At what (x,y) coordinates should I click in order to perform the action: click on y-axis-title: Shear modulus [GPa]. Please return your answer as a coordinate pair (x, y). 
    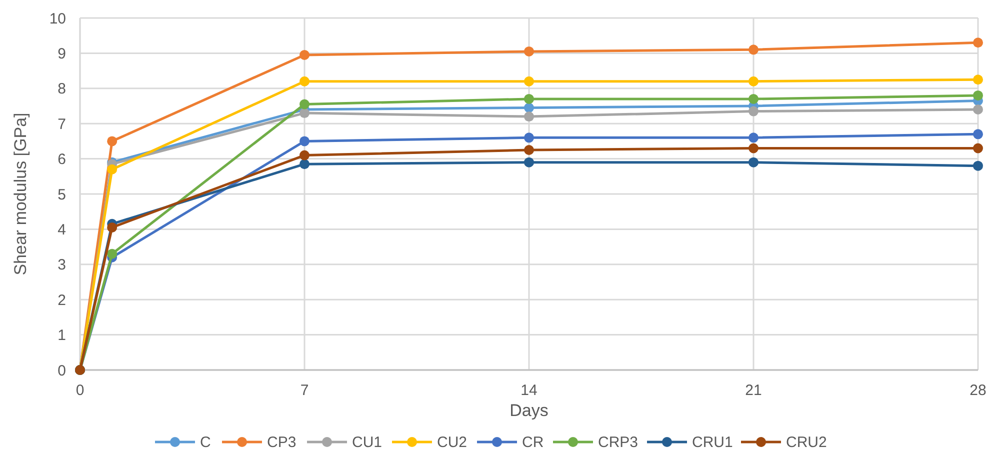
    Looking at the image, I should click on (20, 194).